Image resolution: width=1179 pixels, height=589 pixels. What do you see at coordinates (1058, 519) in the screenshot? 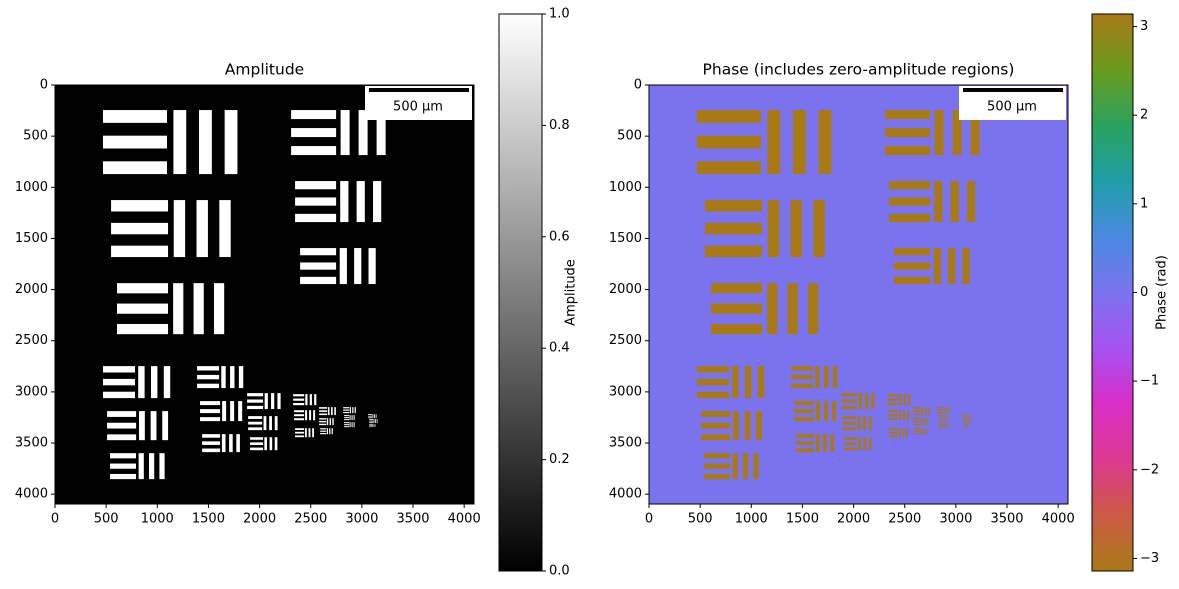
I see `x-tick-label: 4000` at bounding box center [1058, 519].